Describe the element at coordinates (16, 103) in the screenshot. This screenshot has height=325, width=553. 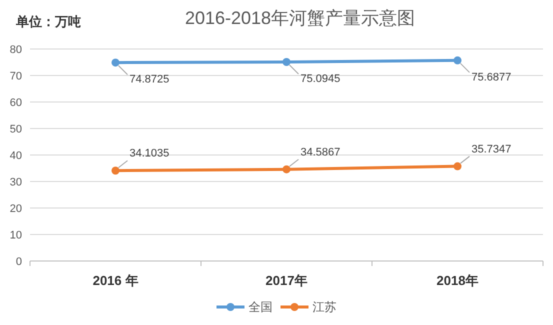
I see `y-tick-label: 60` at that location.